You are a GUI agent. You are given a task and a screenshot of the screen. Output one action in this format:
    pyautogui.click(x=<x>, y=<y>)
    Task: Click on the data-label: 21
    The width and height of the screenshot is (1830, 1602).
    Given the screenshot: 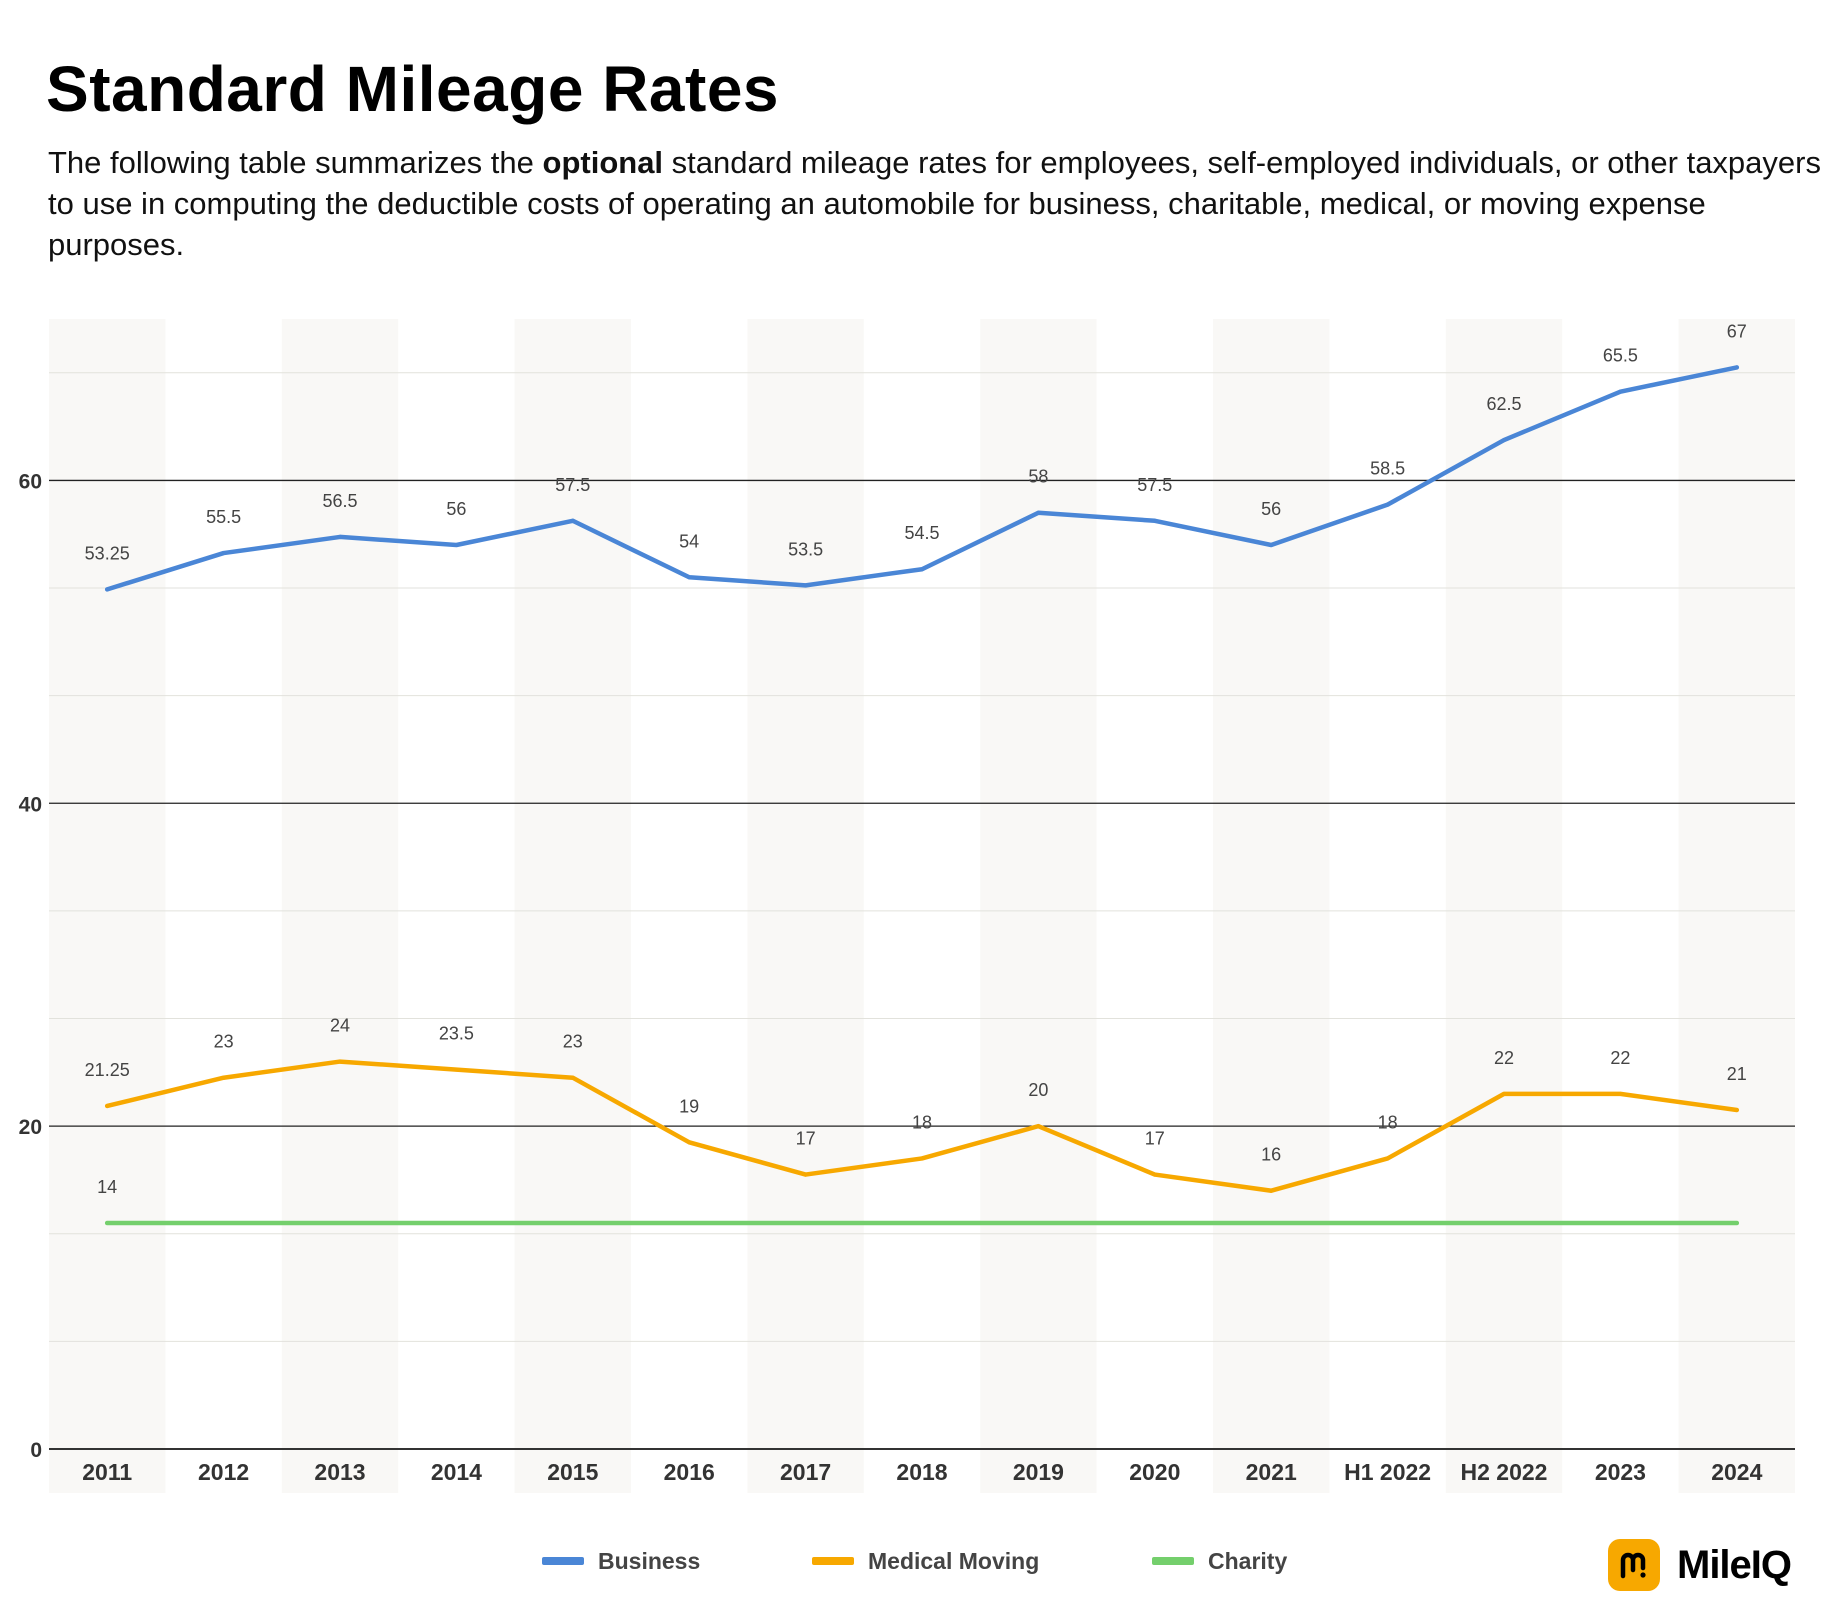 What is the action you would take?
    pyautogui.click(x=1737, y=1074)
    